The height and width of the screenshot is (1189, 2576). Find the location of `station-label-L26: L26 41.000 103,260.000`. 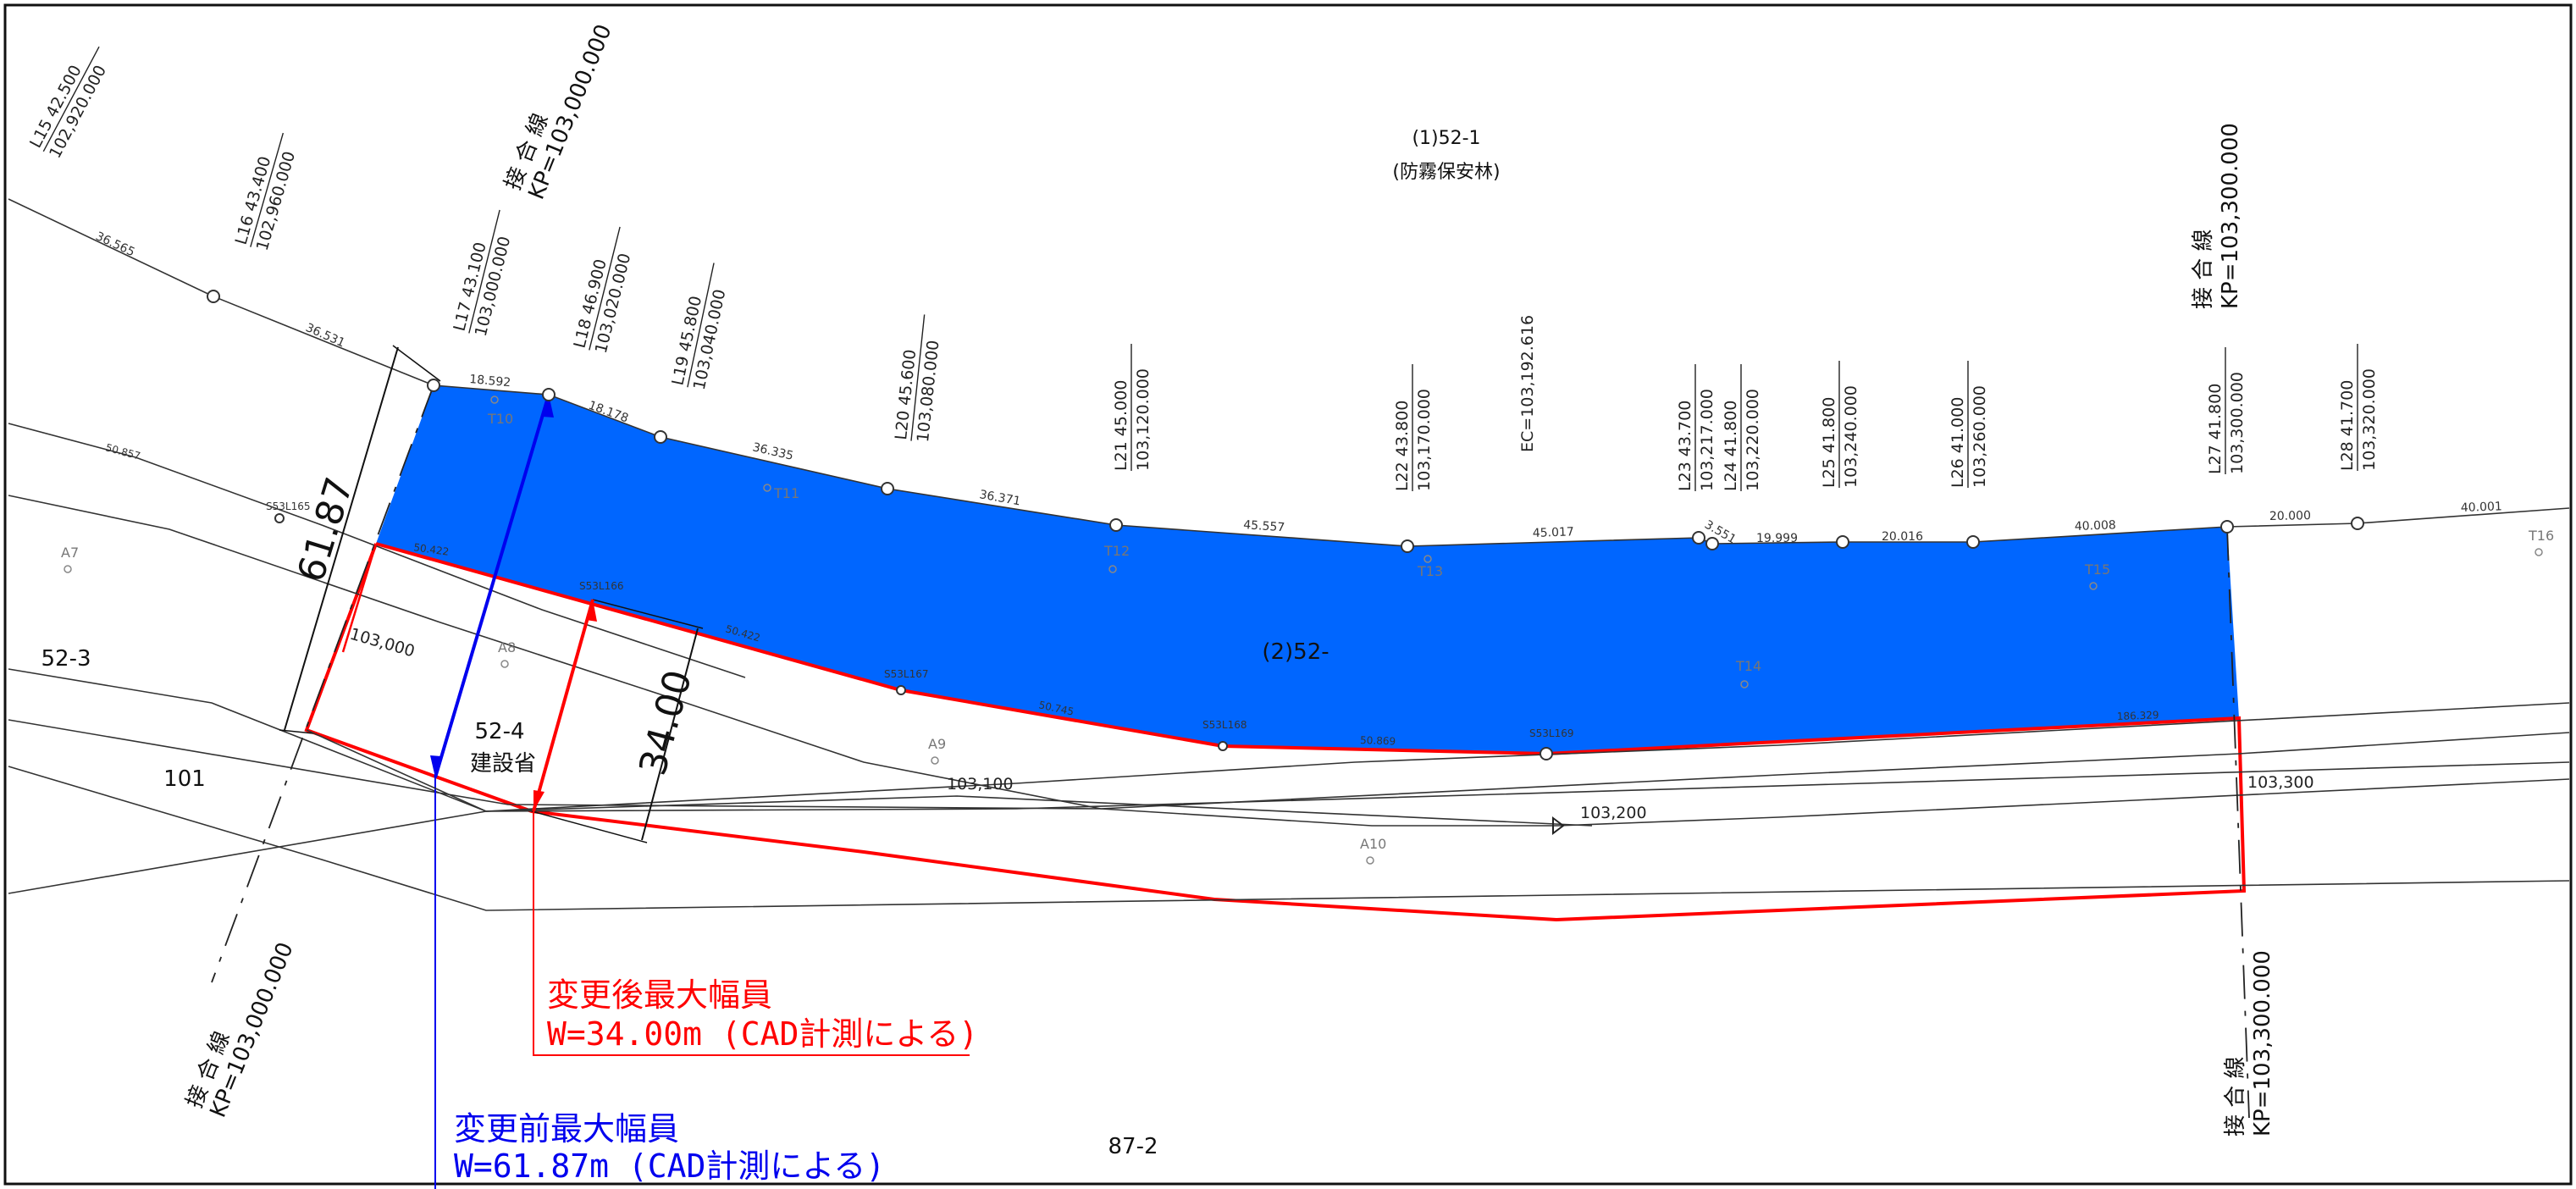

station-label-L26: L26 41.000 103,260.000 is located at coordinates (1969, 424).